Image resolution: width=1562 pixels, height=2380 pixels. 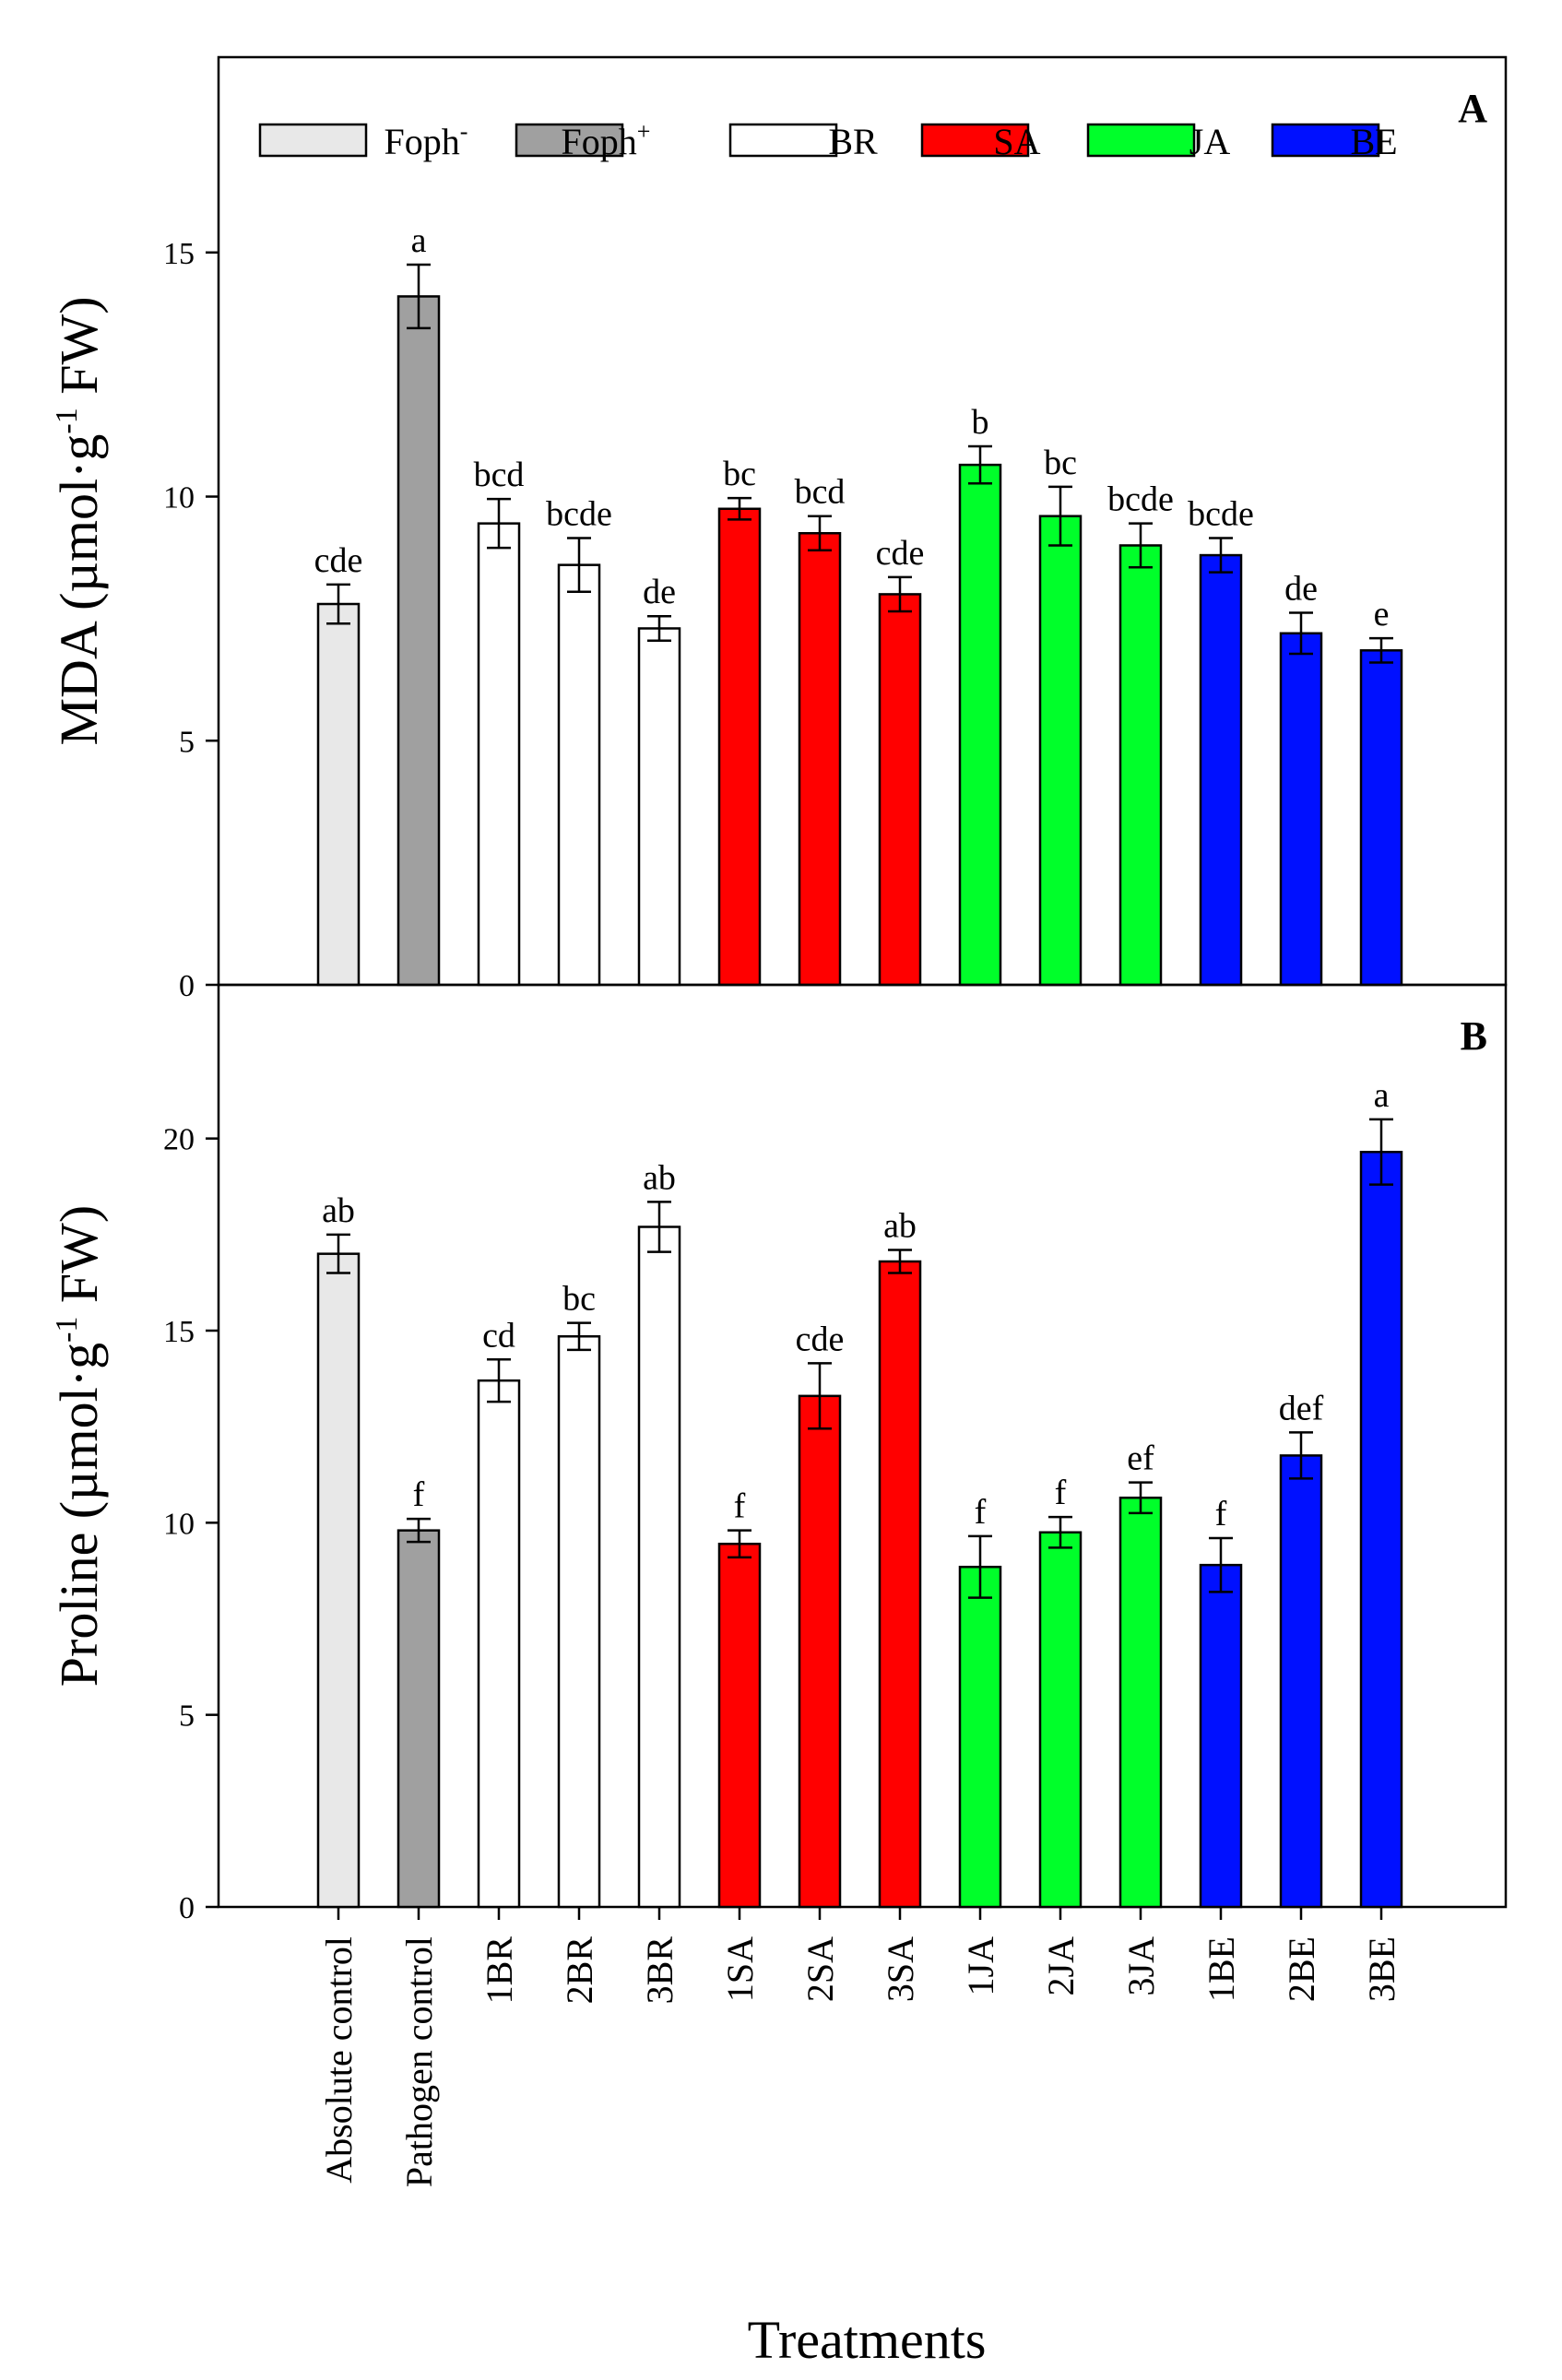 I want to click on panel-label: A, so click(x=1473, y=108).